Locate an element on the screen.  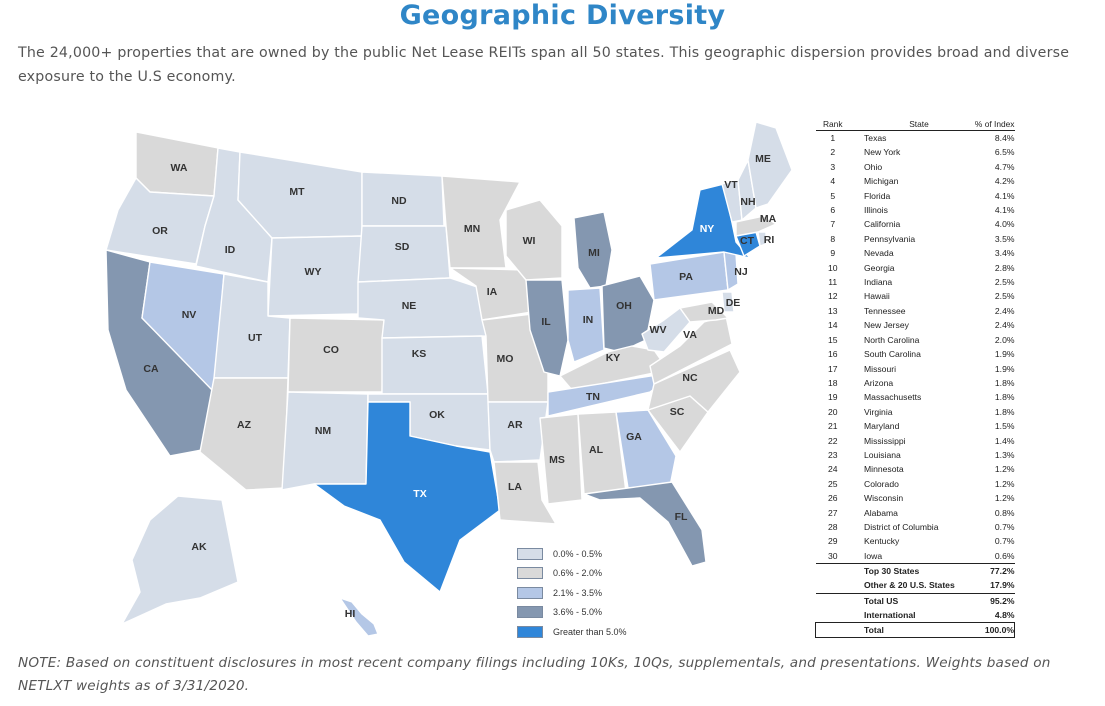
state-label-pa: PA is located at coordinates (686, 277).